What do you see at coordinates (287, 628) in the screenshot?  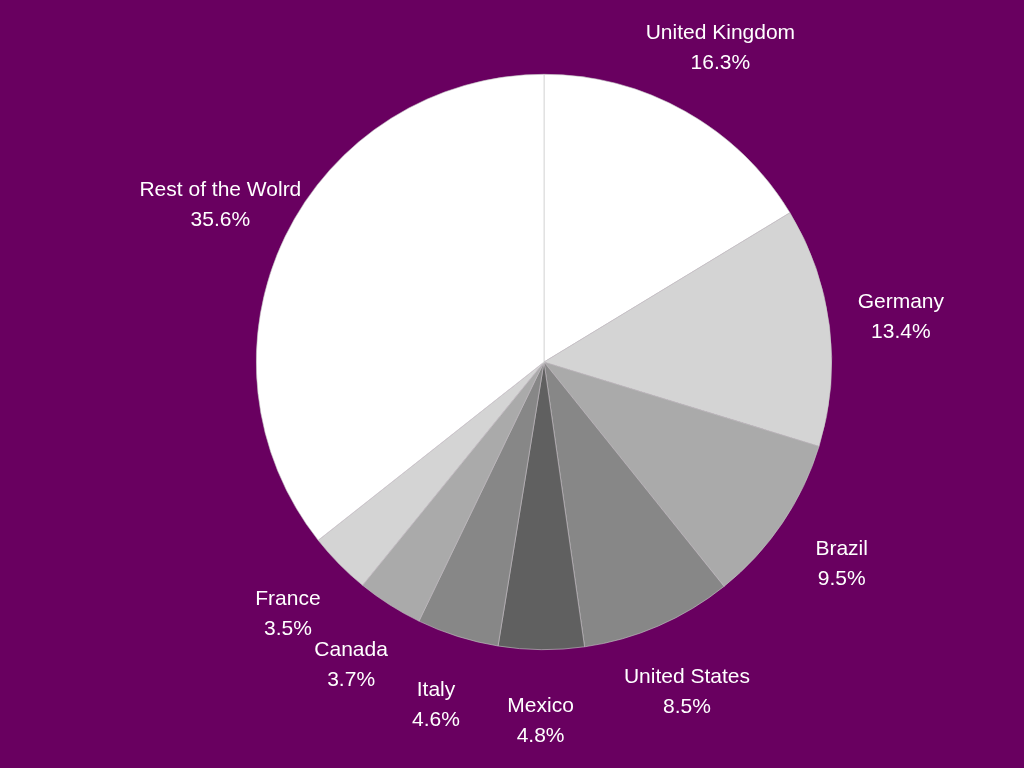 I see `data-label: 3.5%` at bounding box center [287, 628].